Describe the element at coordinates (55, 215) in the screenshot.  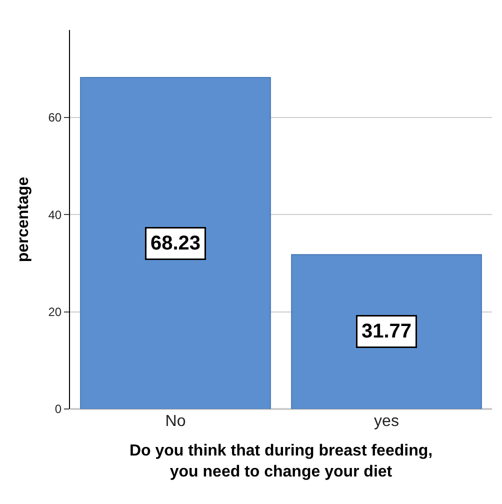
I see `y-tick-label: 40` at that location.